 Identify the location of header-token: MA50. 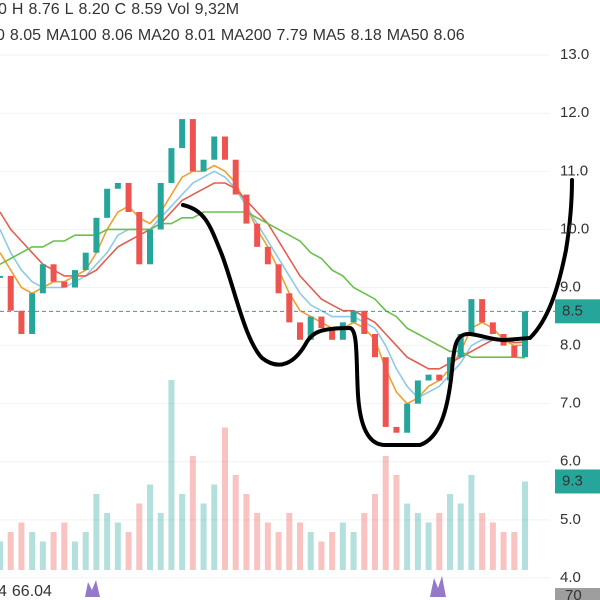
(408, 35).